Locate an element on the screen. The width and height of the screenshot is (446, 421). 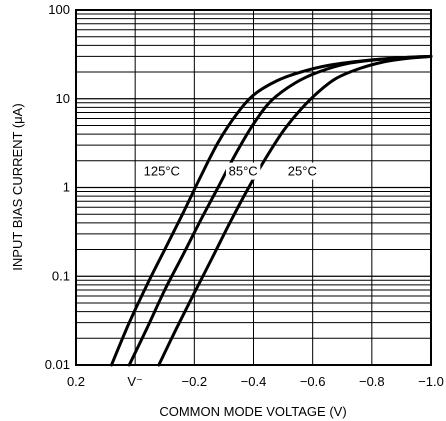
x-tick-labels: 0.2 V⁻ −0.2 −0.4 −0.6 −0.8 −1.0 is located at coordinates (255, 381).